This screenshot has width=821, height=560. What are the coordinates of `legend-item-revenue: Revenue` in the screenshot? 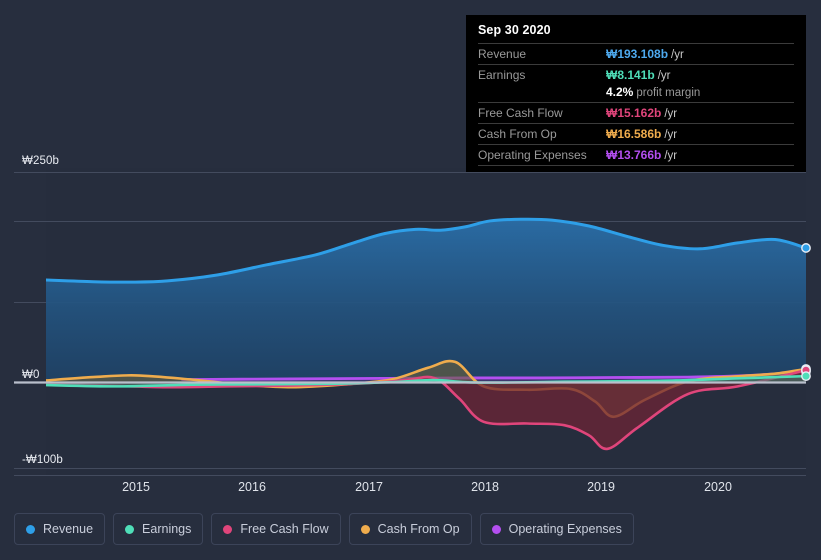 It's located at (60, 529).